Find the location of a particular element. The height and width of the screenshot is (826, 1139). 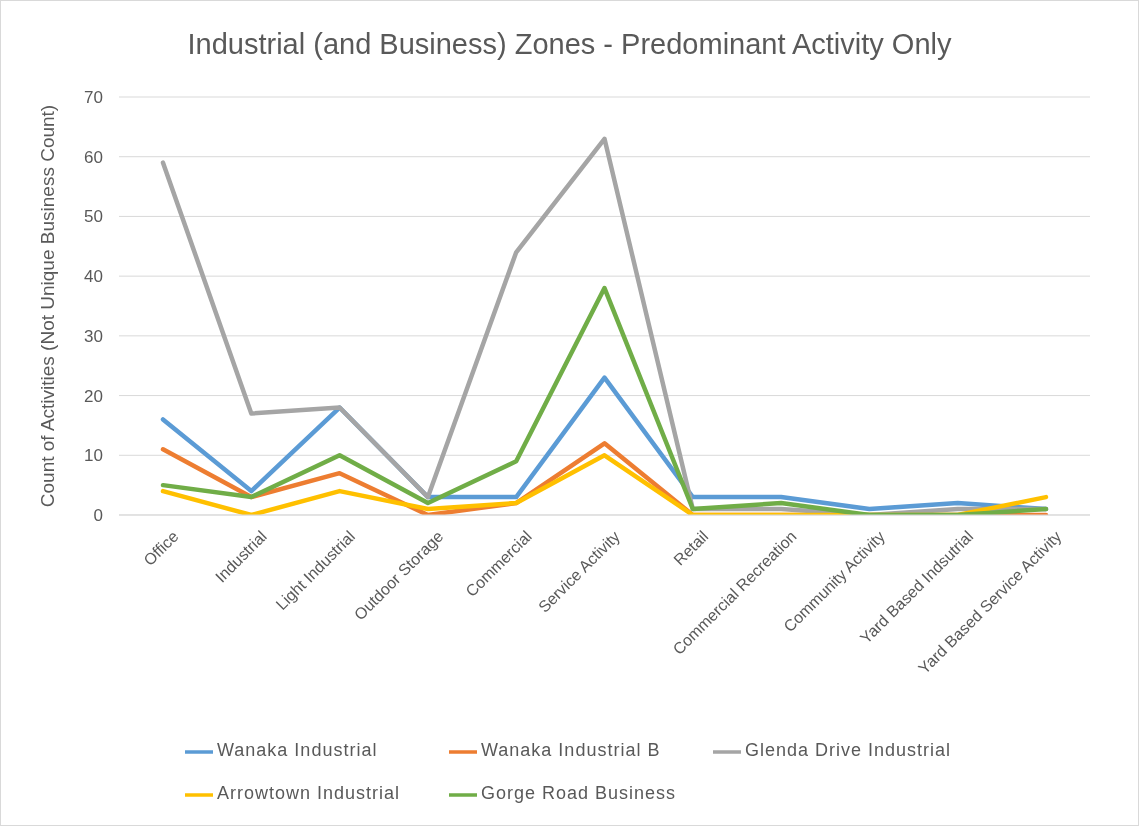

legend-label: Glenda Drive Industrial is located at coordinates (849, 750).